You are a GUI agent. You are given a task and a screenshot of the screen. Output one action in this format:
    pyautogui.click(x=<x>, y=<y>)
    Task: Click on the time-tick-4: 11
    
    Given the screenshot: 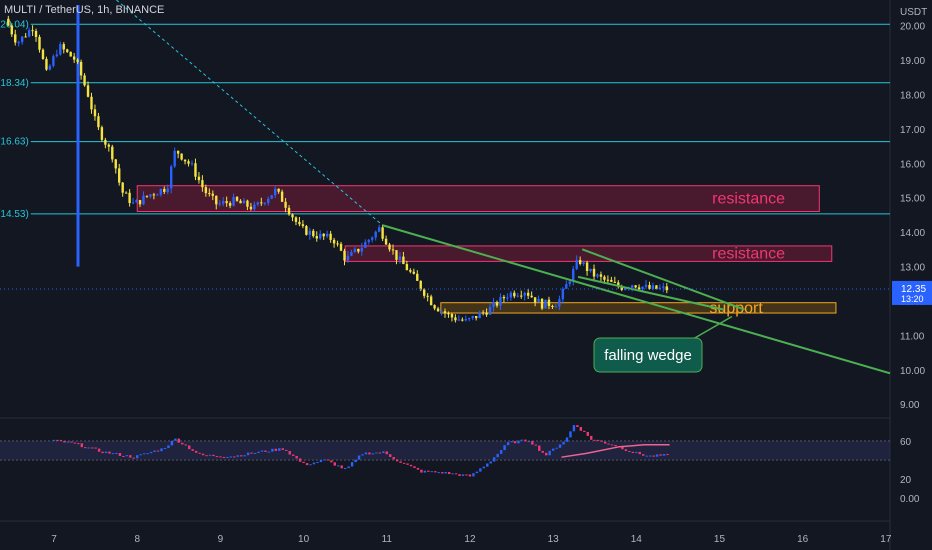 What is the action you would take?
    pyautogui.click(x=387, y=539)
    